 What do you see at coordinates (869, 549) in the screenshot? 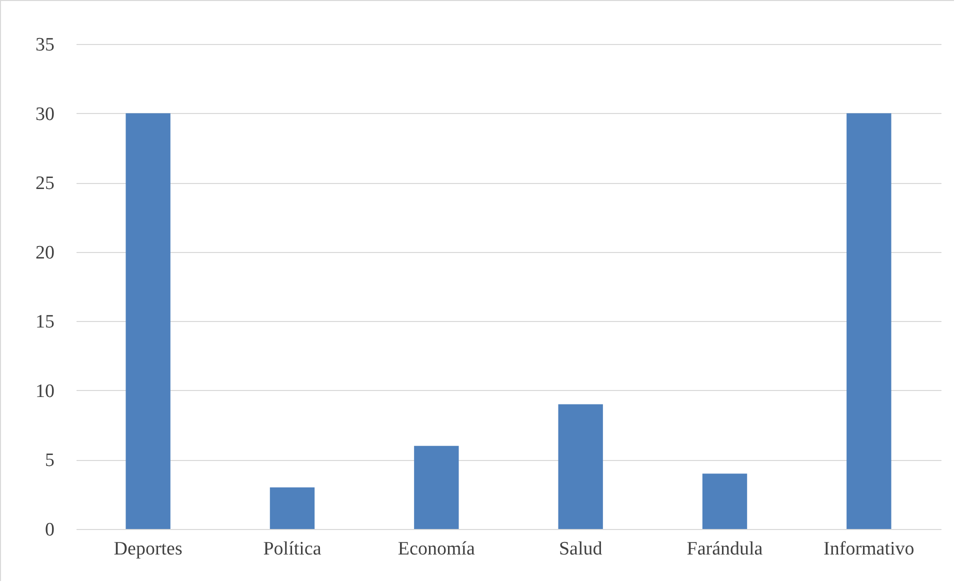
I see `x-tick-label: Informativo` at bounding box center [869, 549].